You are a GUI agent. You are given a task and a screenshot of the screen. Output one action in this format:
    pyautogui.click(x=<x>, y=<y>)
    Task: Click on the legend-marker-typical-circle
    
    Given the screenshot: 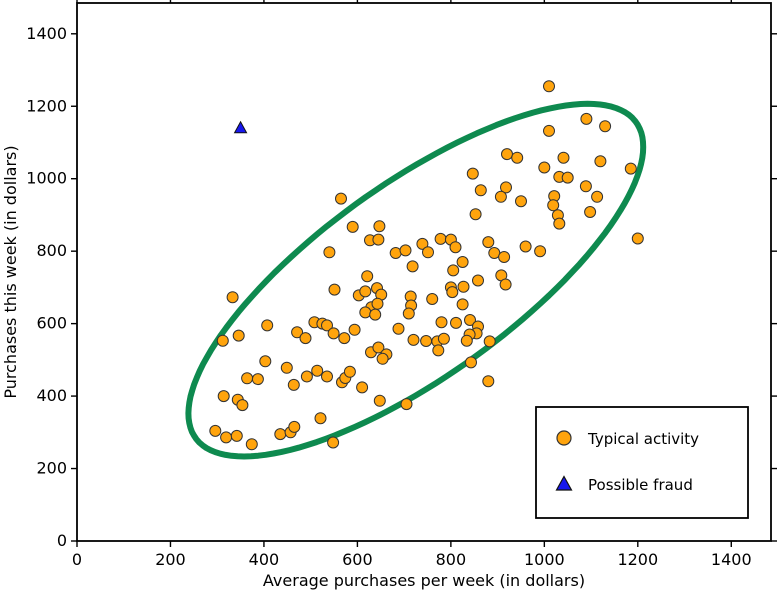 What is the action you would take?
    pyautogui.click(x=564, y=438)
    